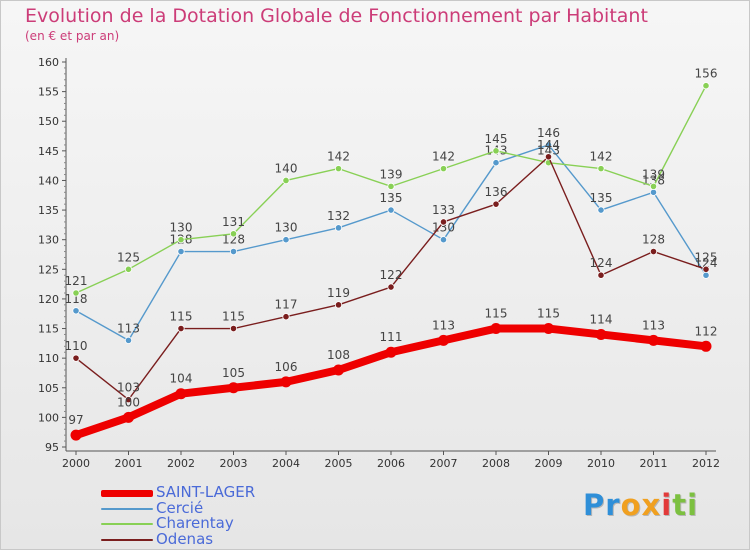  What do you see at coordinates (706, 257) in the screenshot?
I see `data-label-odenas: 125` at bounding box center [706, 257].